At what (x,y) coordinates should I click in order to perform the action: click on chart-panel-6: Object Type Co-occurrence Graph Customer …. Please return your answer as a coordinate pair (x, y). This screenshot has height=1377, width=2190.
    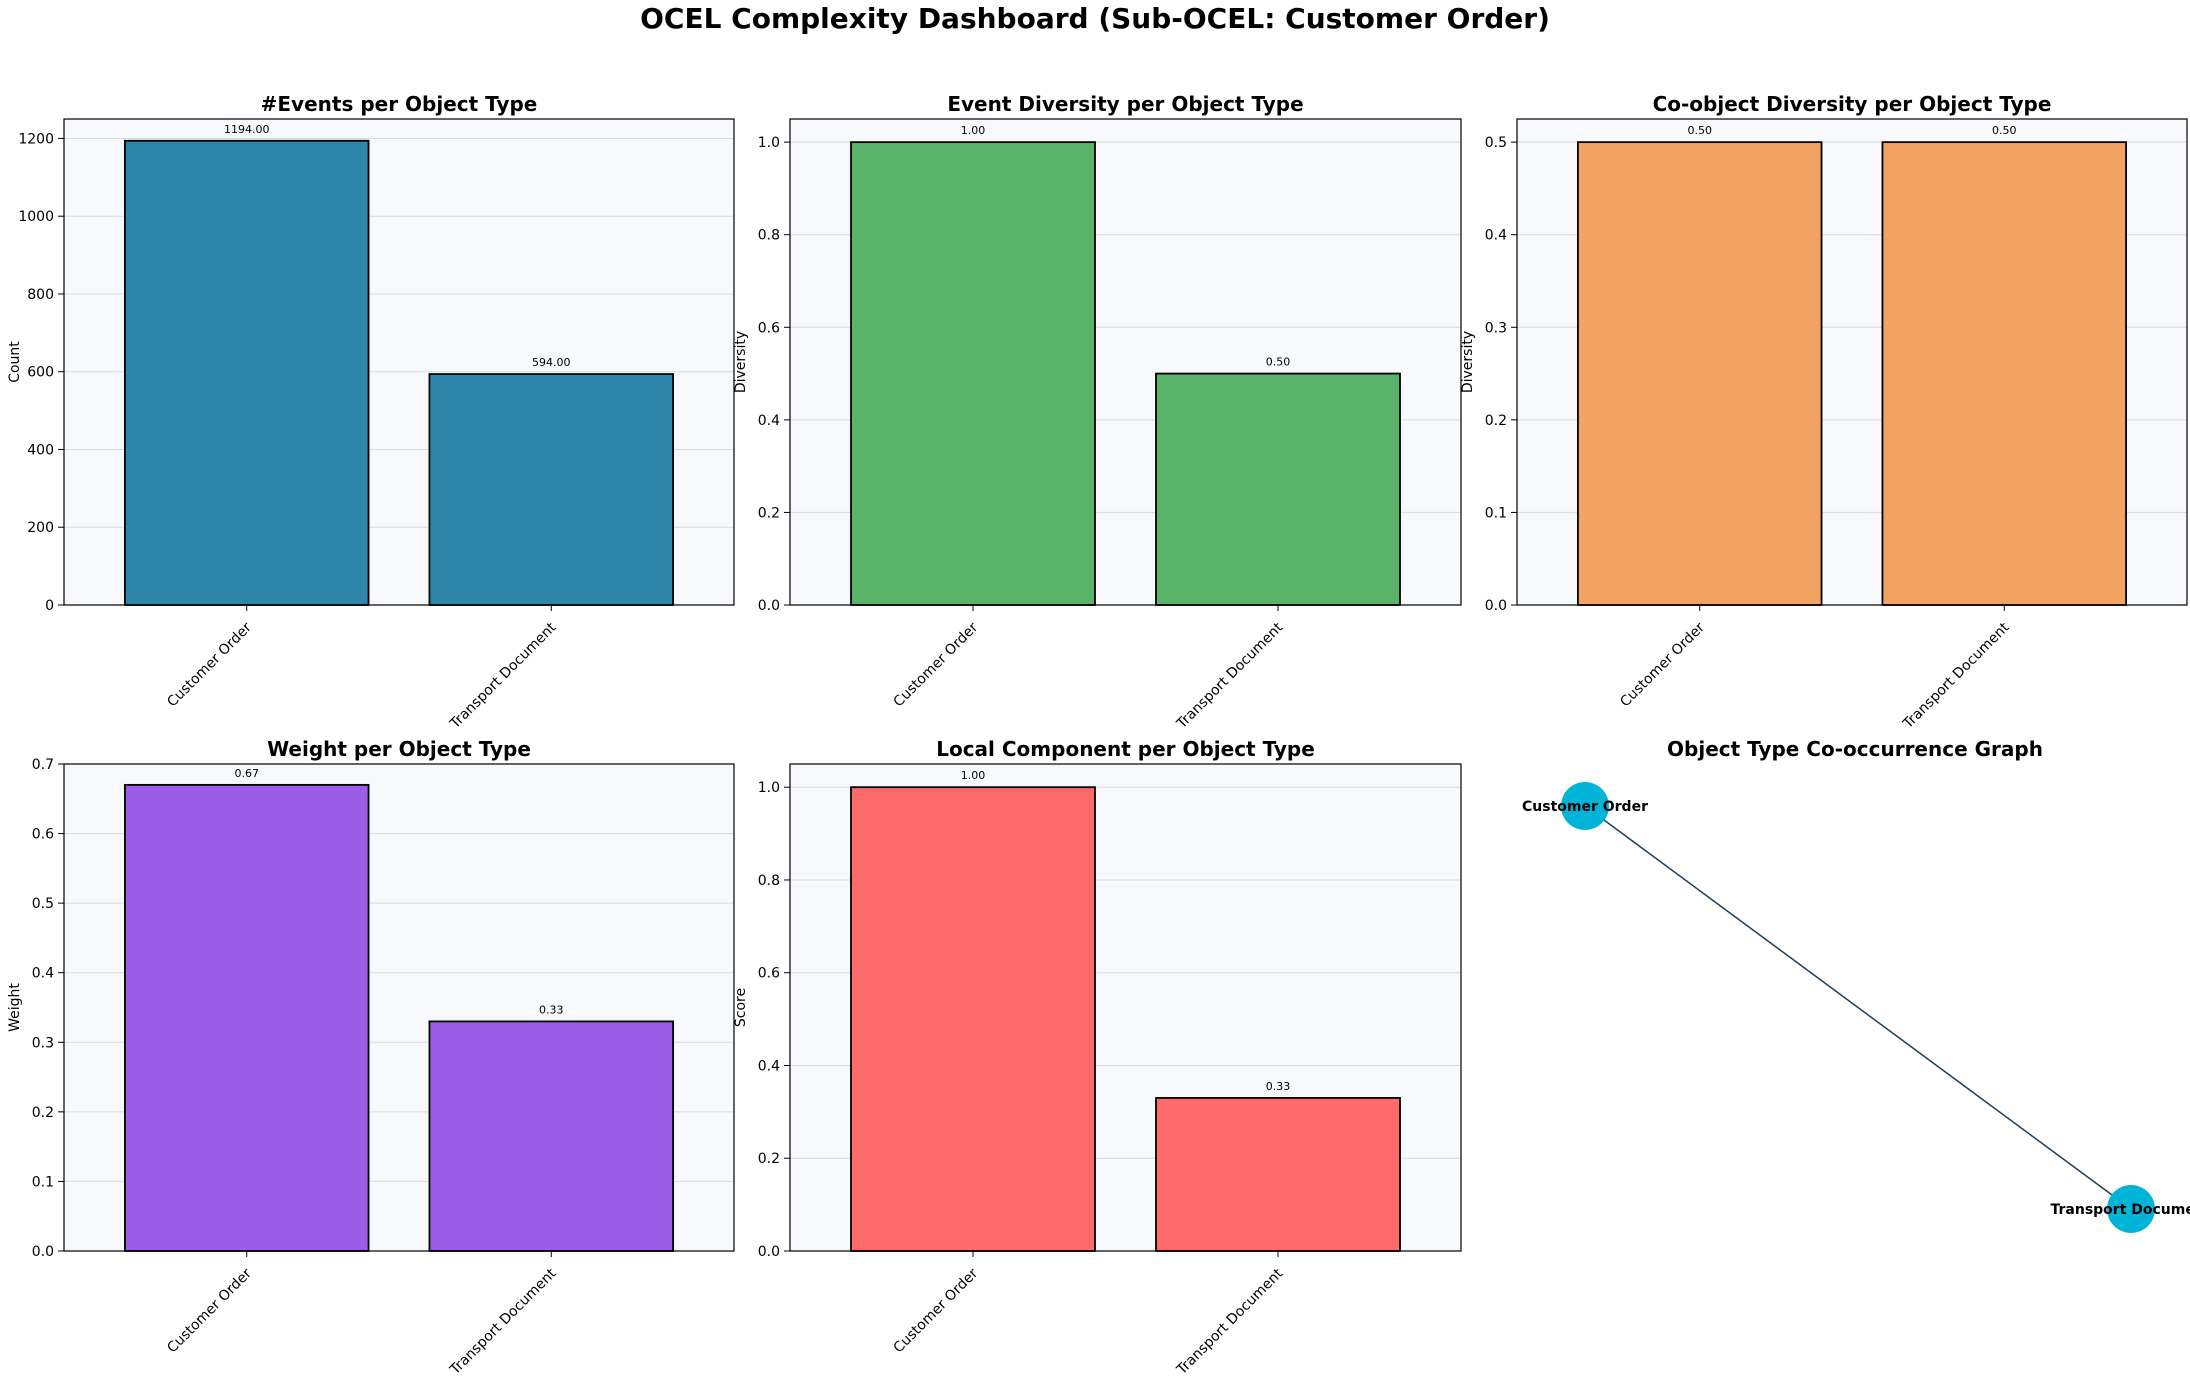
    Looking at the image, I should click on (1856, 985).